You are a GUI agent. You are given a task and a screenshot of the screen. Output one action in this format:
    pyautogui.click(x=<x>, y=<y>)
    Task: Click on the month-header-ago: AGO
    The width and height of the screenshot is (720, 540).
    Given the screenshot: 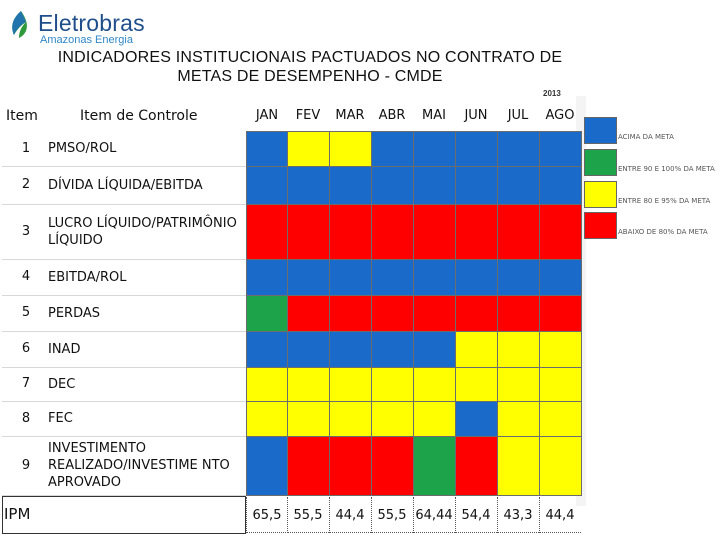 What is the action you would take?
    pyautogui.click(x=560, y=115)
    